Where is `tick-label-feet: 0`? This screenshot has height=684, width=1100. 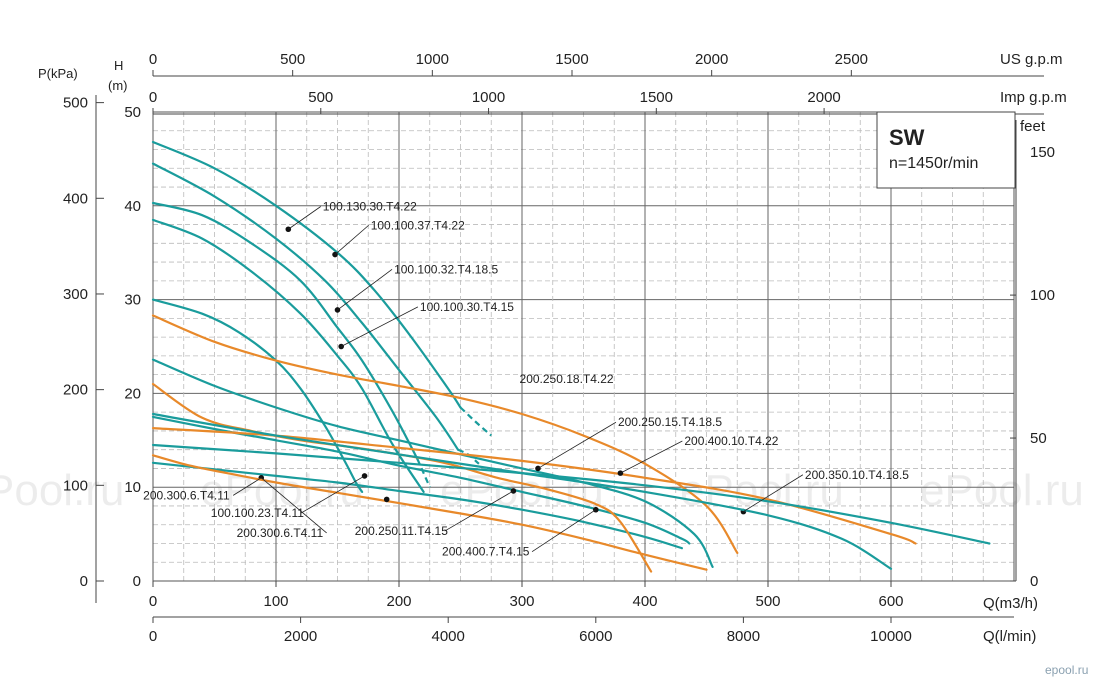
tick-label-feet: 0 is located at coordinates (1034, 581).